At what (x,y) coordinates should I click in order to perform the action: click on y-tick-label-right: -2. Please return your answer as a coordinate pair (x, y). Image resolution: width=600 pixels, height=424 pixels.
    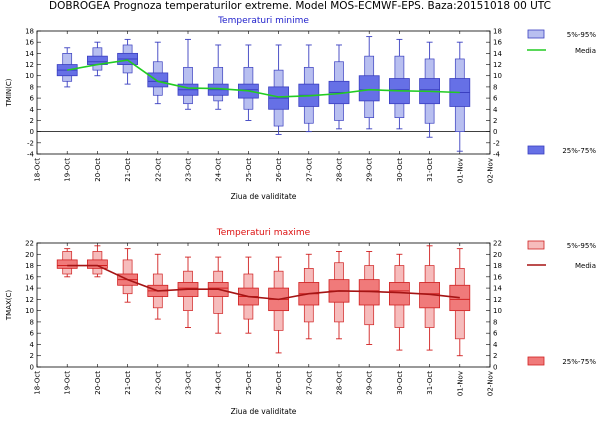
    Looking at the image, I should click on (496, 143).